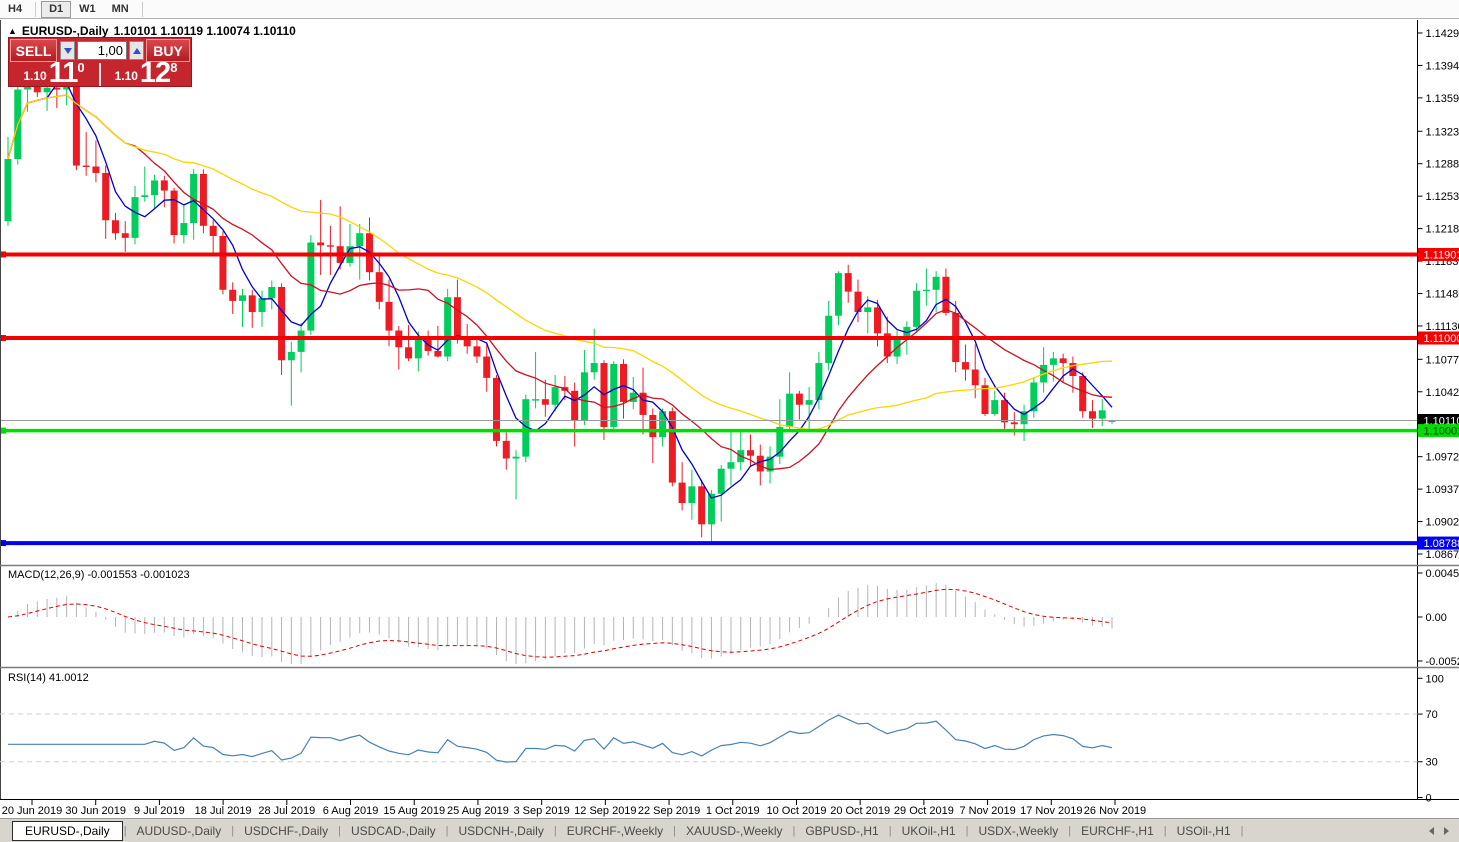 Image resolution: width=1459 pixels, height=842 pixels. Describe the element at coordinates (734, 830) in the screenshot. I see `chart-tab-xauusd-weekly: XAUUSD-,Weekly` at that location.